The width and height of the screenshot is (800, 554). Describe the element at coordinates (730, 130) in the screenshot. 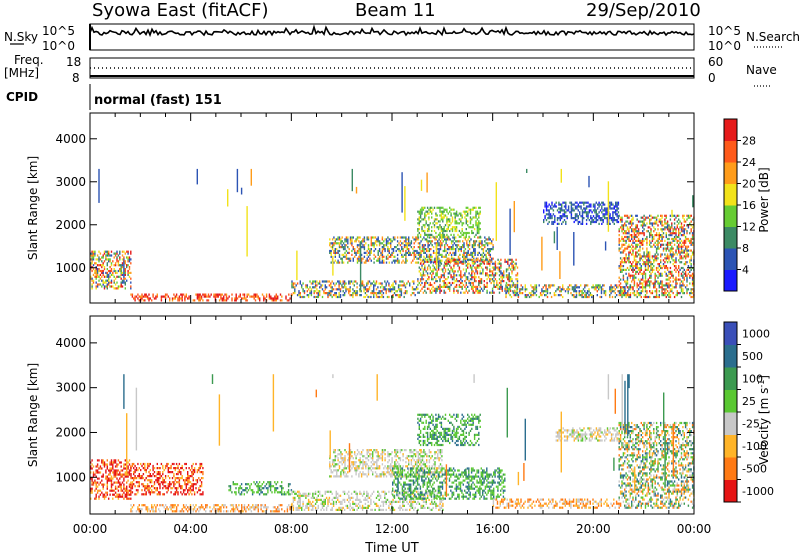

I see `colorbar-segment` at that location.